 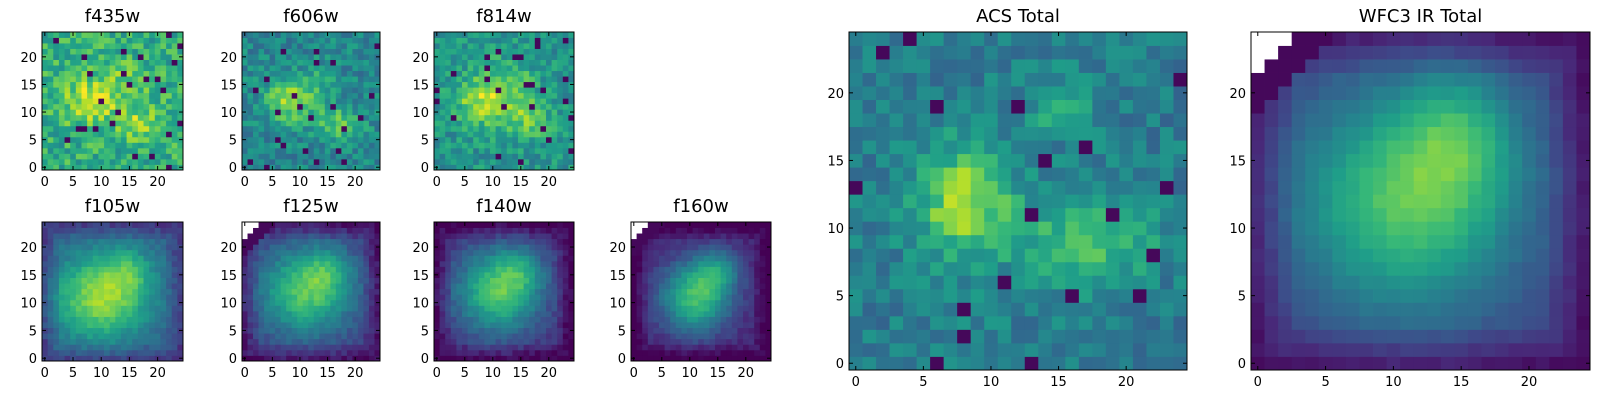 What do you see at coordinates (617, 304) in the screenshot?
I see `y-tick-label: 10` at bounding box center [617, 304].